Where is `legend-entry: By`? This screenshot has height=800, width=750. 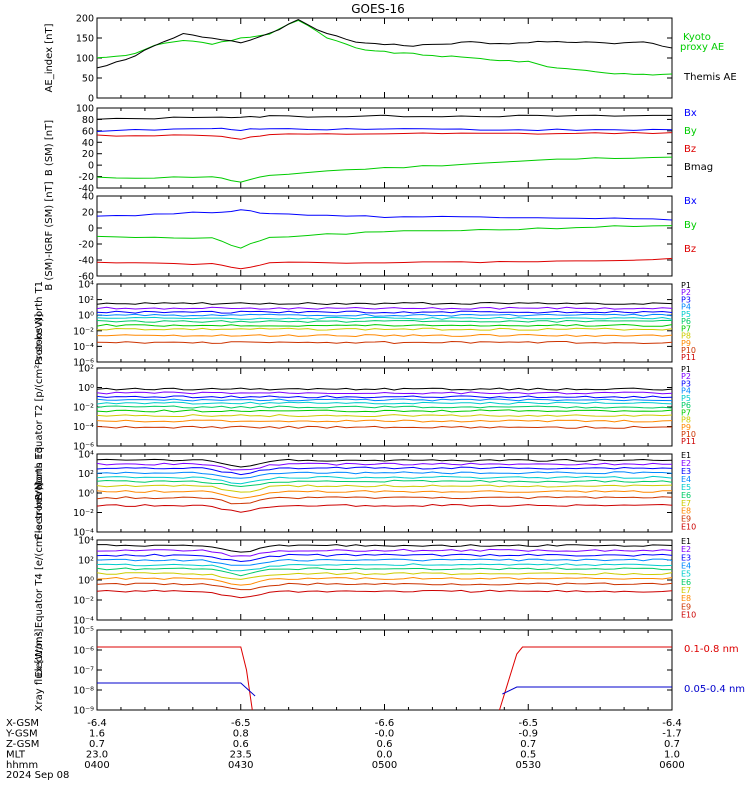
legend-entry: By is located at coordinates (690, 225).